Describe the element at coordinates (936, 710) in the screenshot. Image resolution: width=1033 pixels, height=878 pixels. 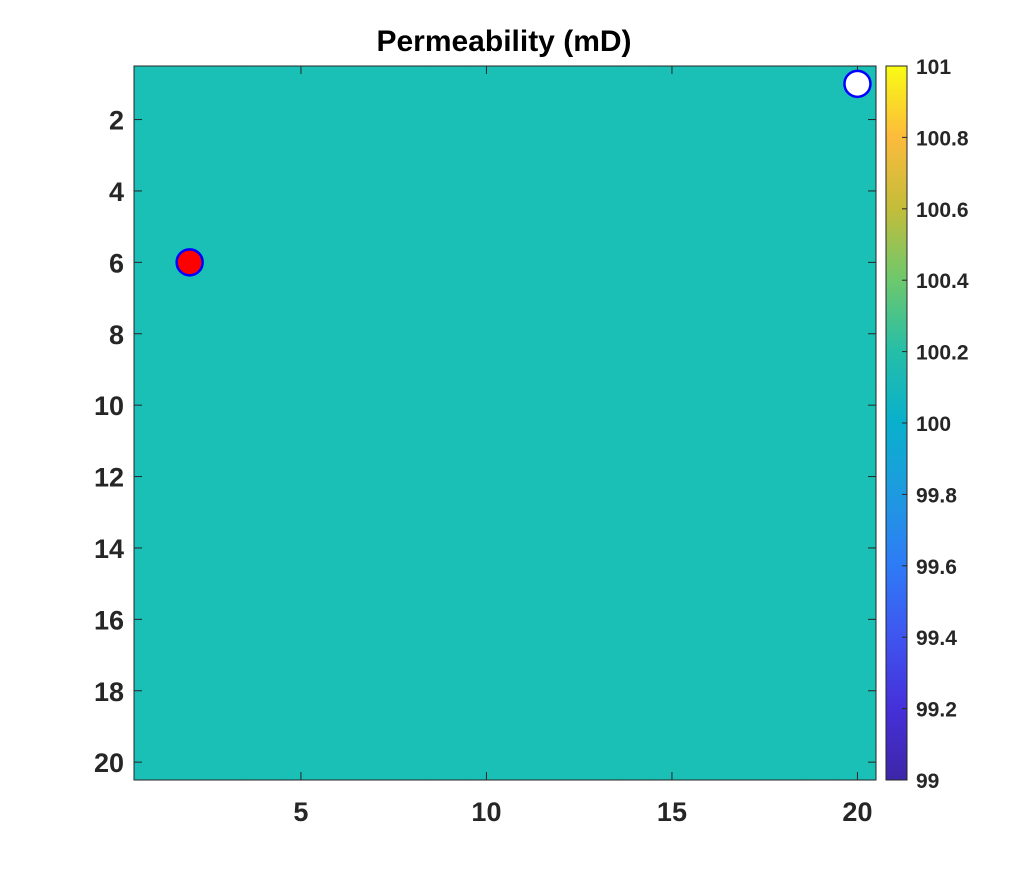
I see `colorbar-tick-label: 99.2` at that location.